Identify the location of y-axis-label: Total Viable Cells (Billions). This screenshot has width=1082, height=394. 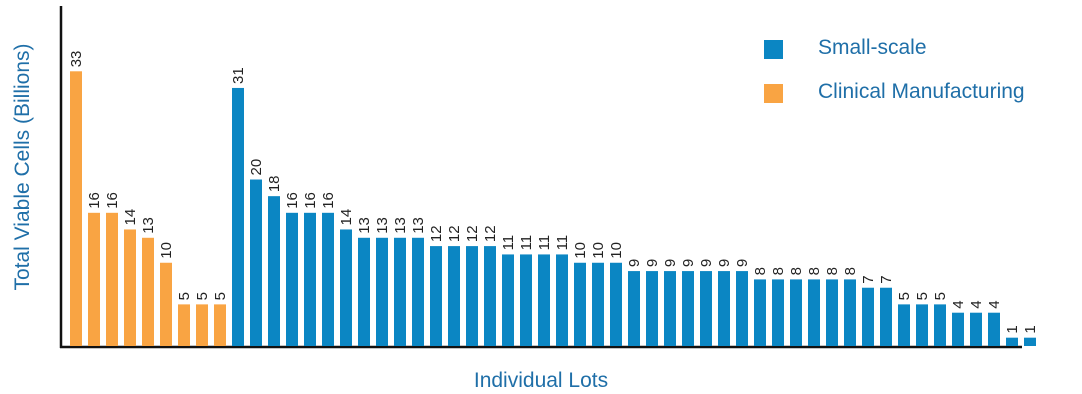
(22, 167).